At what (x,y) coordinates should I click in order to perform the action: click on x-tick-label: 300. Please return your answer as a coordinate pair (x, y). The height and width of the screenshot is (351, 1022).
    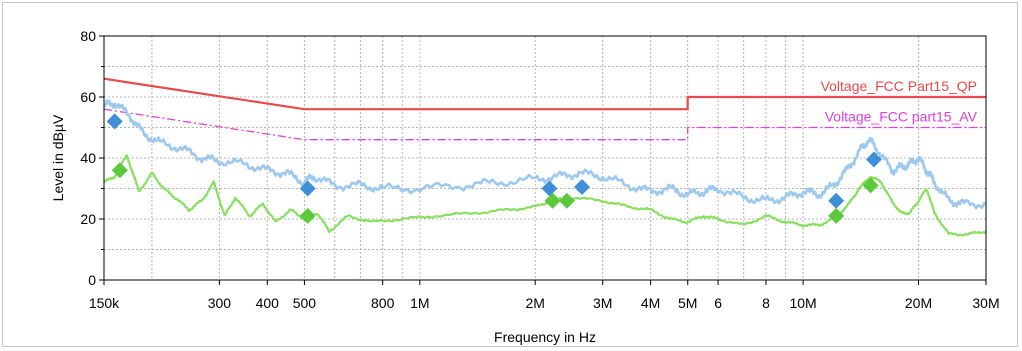
    Looking at the image, I should click on (220, 303).